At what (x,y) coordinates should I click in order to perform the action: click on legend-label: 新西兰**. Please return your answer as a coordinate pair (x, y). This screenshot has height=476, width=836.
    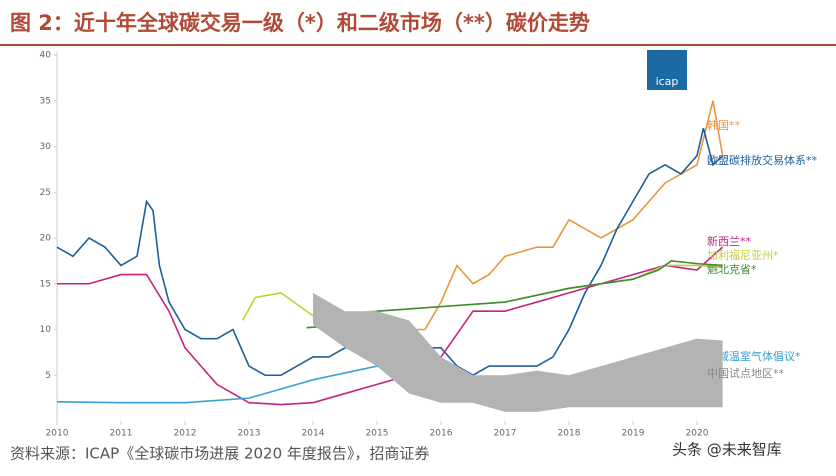
    Looking at the image, I should click on (729, 241).